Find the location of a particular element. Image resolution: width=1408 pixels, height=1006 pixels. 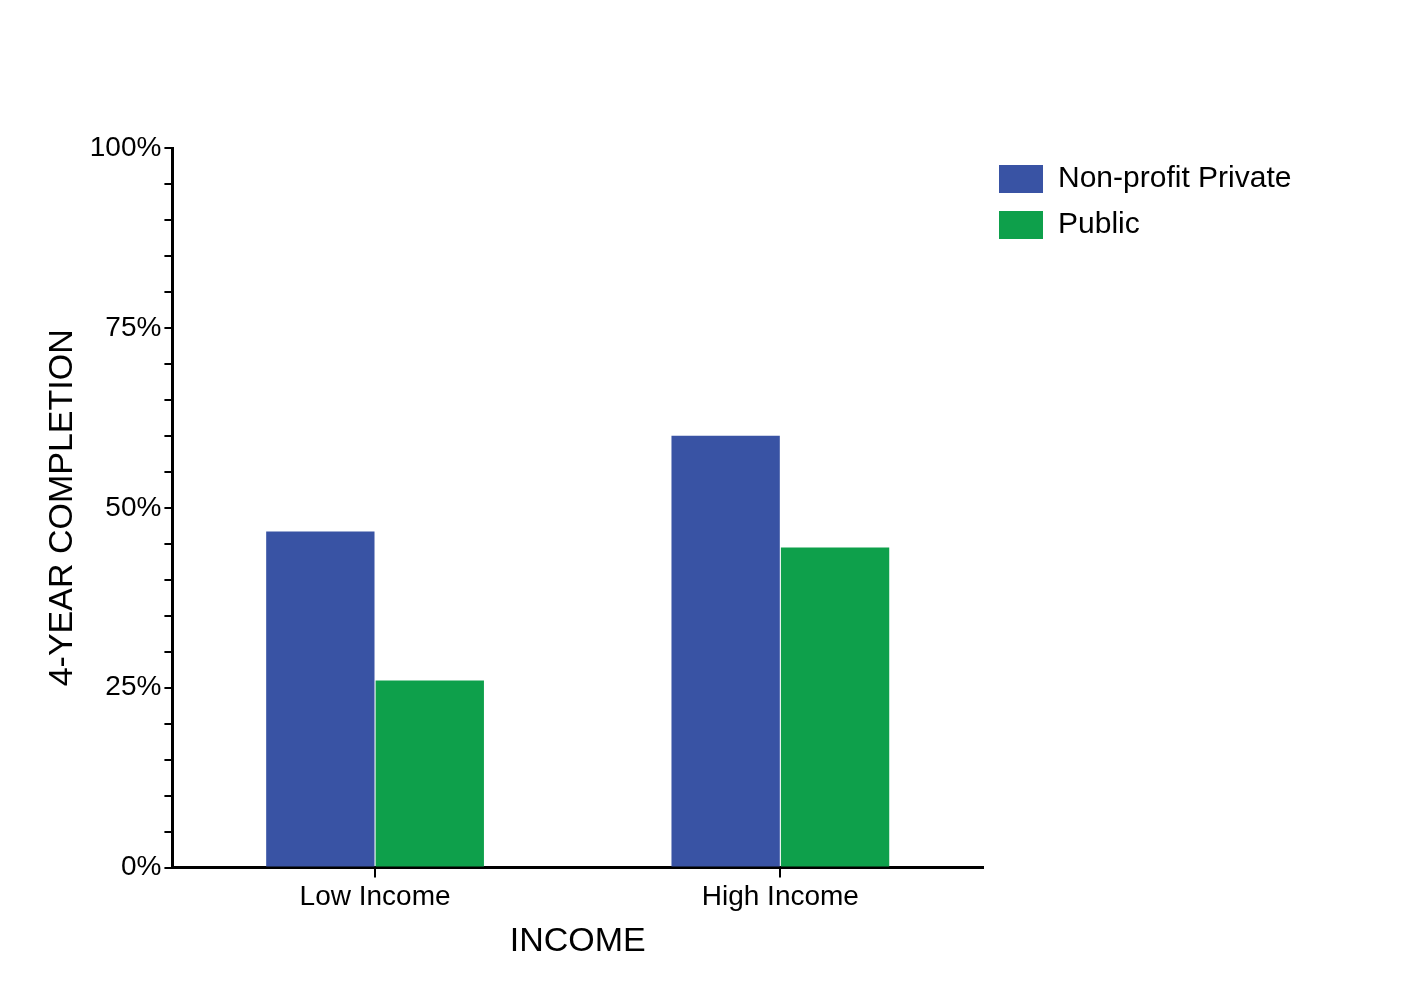

y-tick-label: 0% is located at coordinates (141, 866).